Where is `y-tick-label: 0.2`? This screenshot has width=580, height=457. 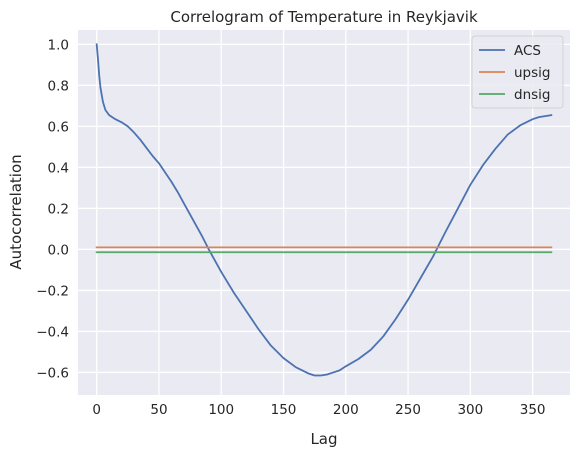 y-tick-label: 0.2 is located at coordinates (58, 209).